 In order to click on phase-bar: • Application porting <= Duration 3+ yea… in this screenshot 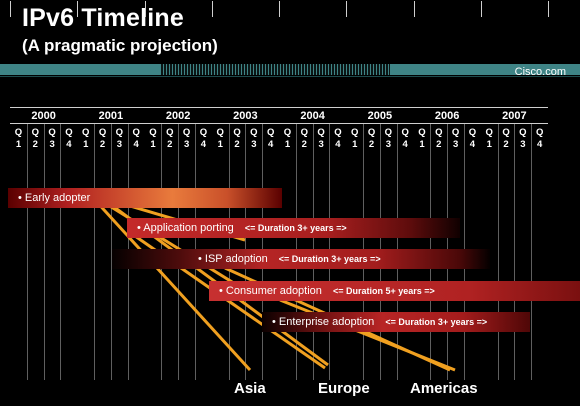, I will do `click(293, 228)`.